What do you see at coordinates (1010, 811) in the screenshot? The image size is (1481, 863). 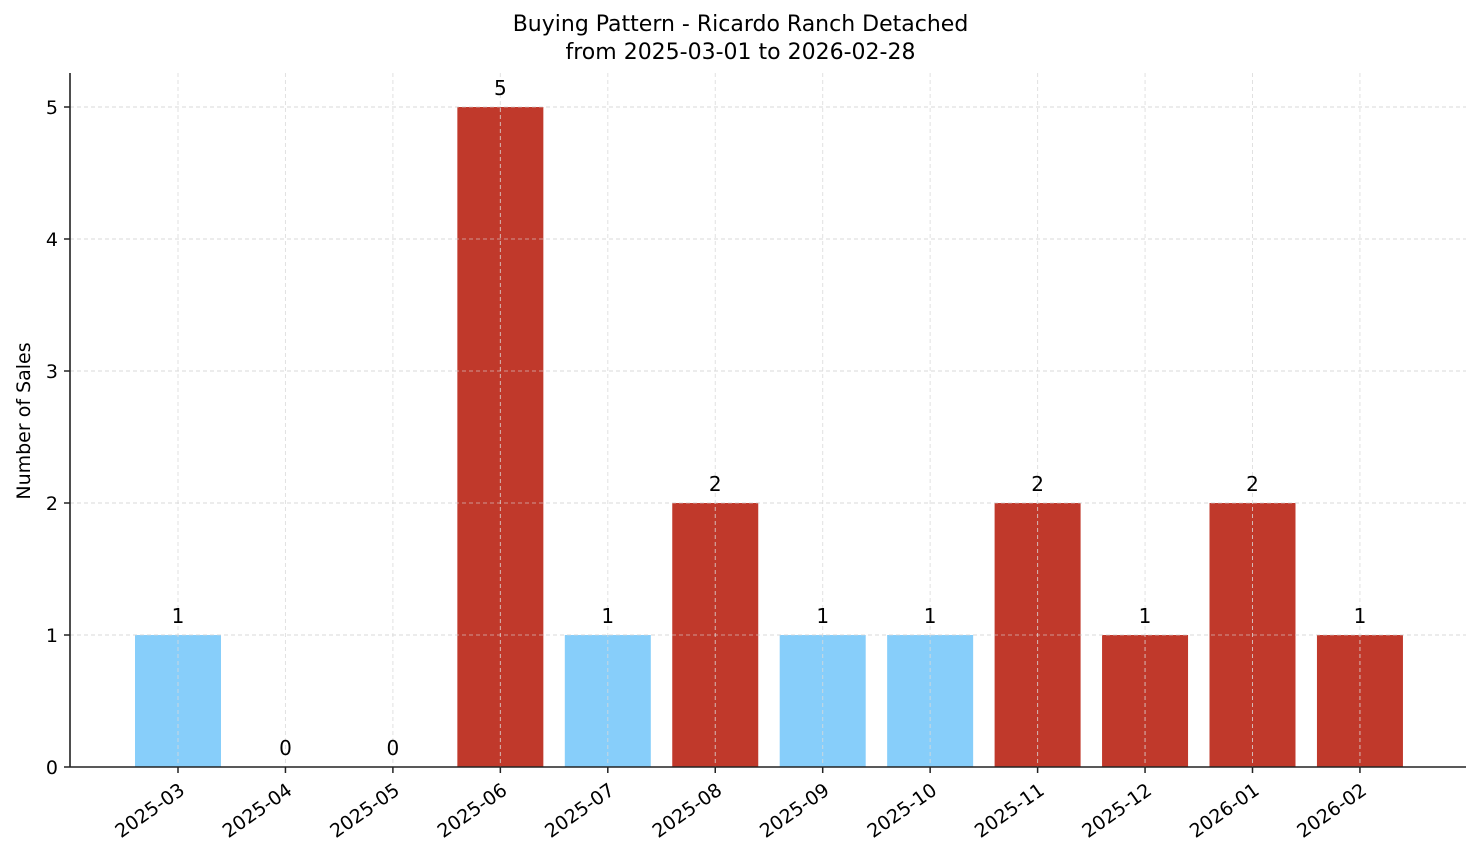 I see `x-tick-label: 2025-11` at bounding box center [1010, 811].